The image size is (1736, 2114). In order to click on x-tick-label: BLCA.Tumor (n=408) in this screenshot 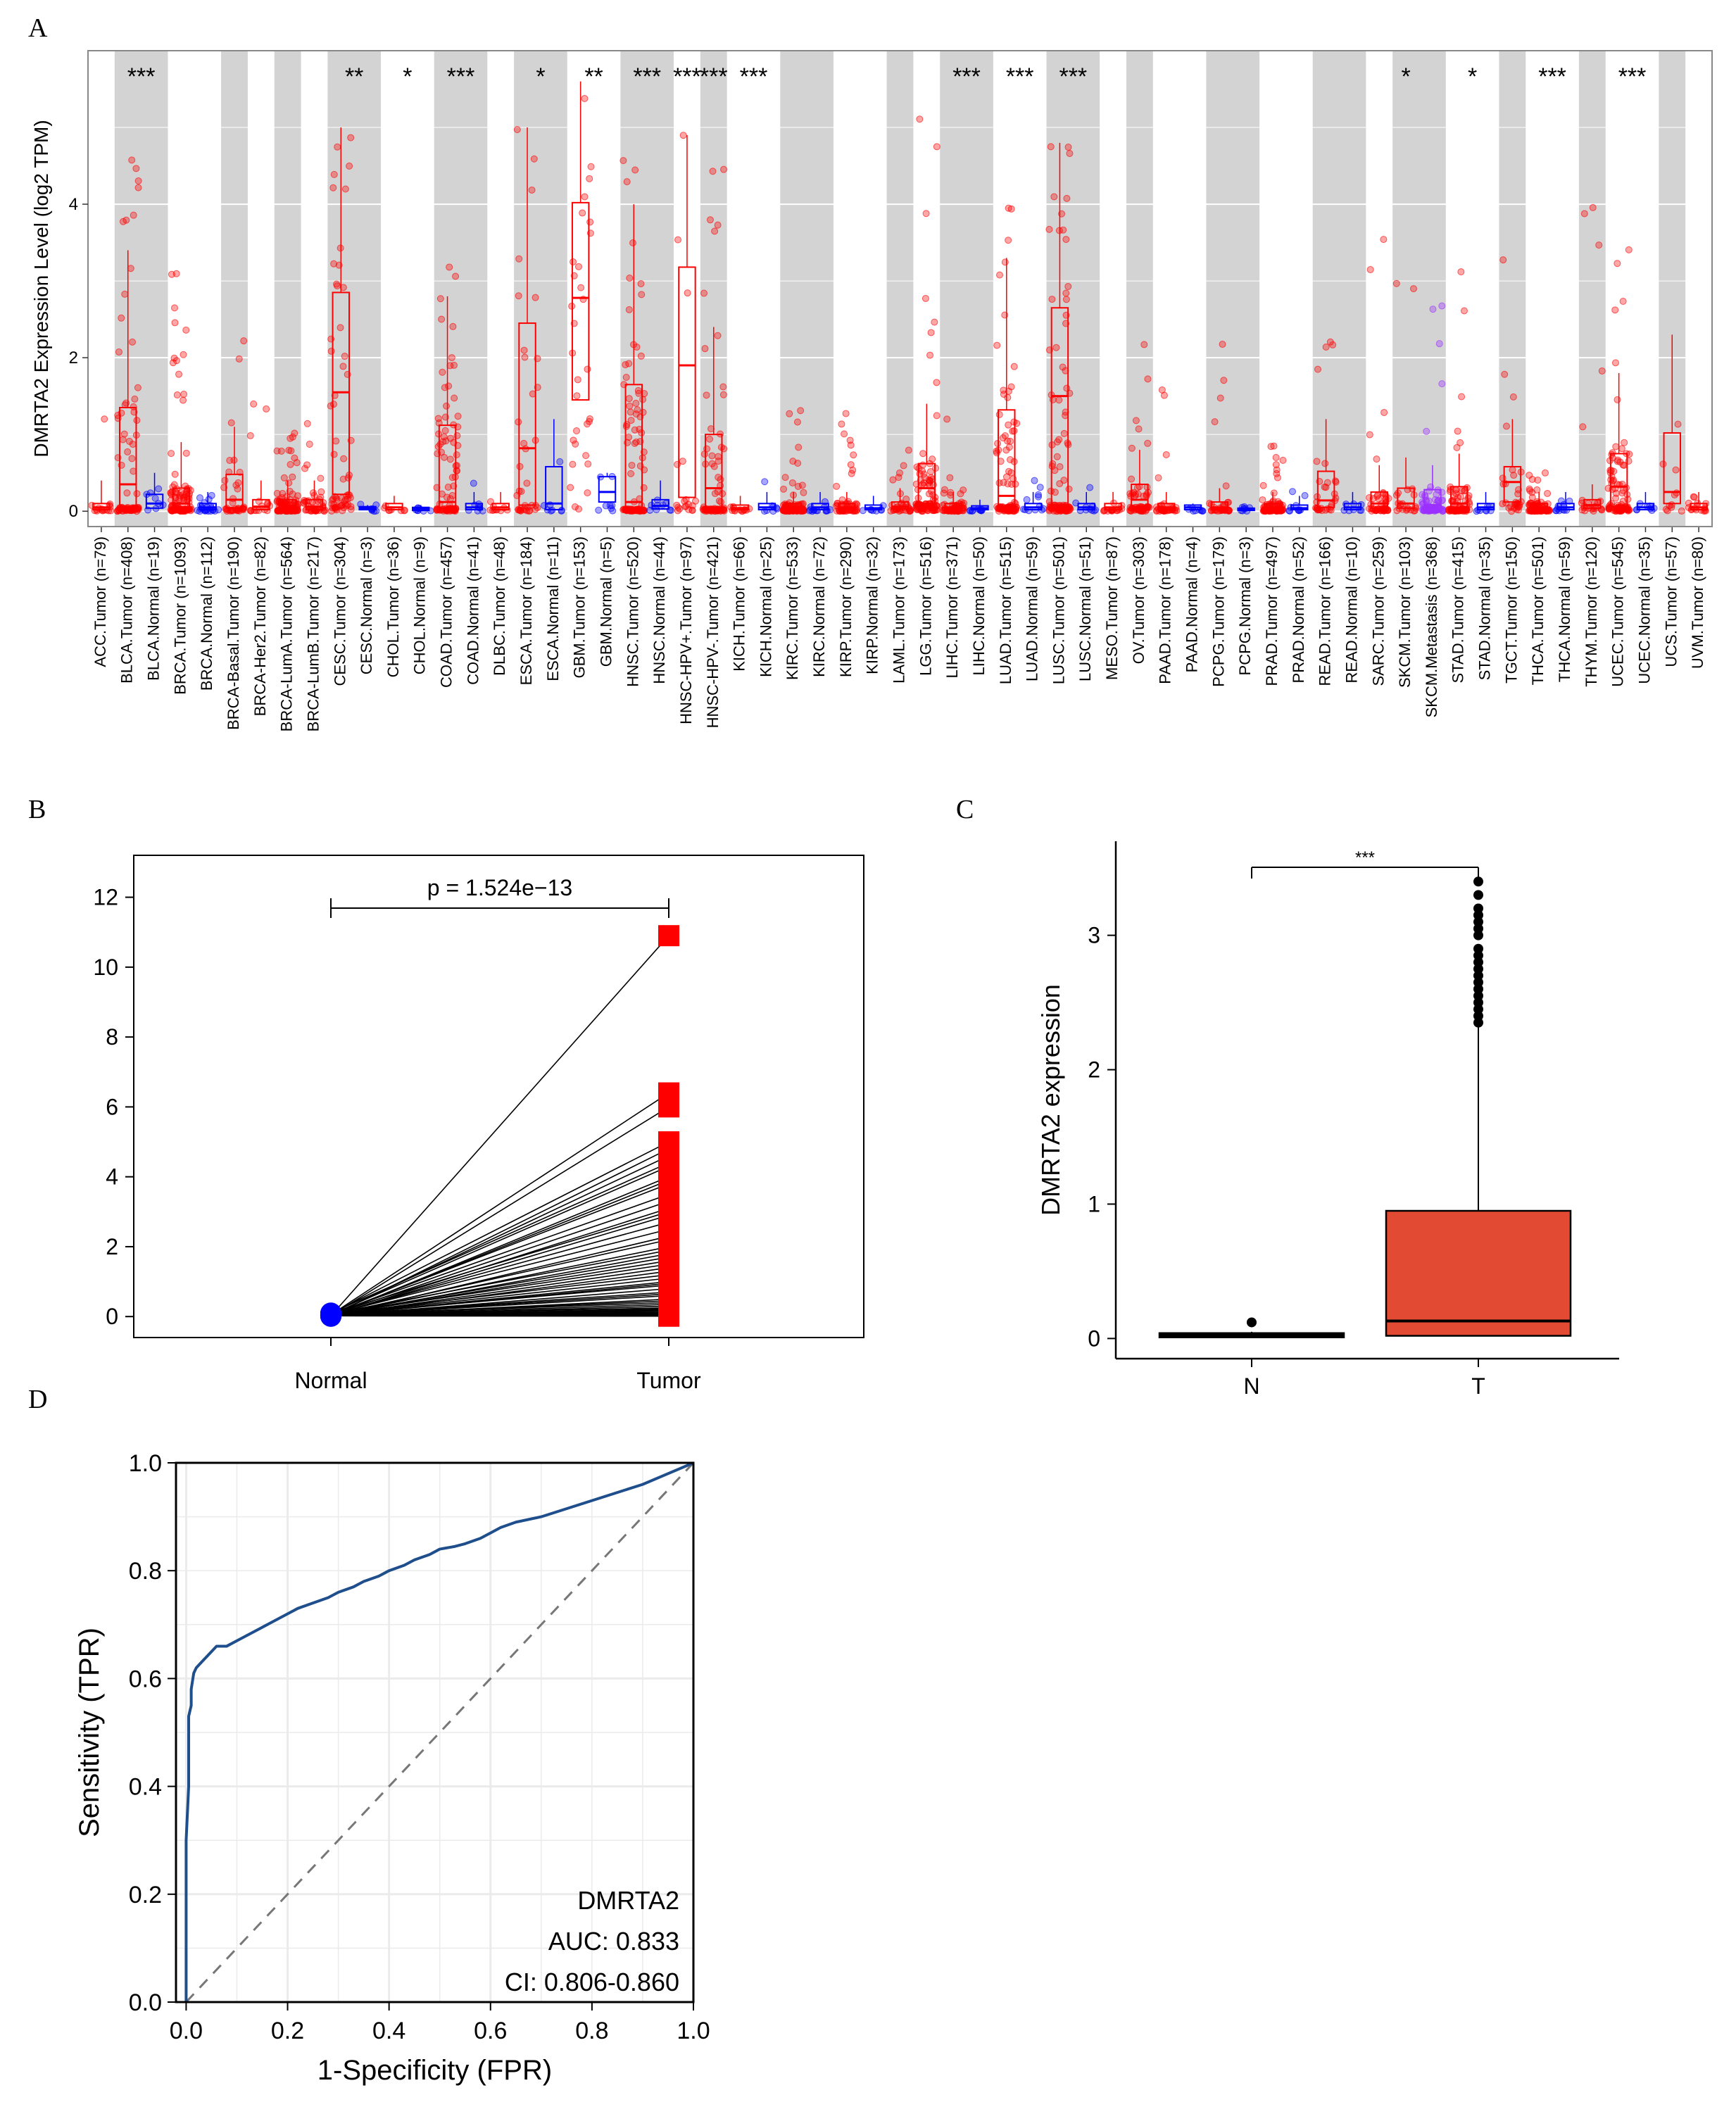, I will do `click(127, 610)`.